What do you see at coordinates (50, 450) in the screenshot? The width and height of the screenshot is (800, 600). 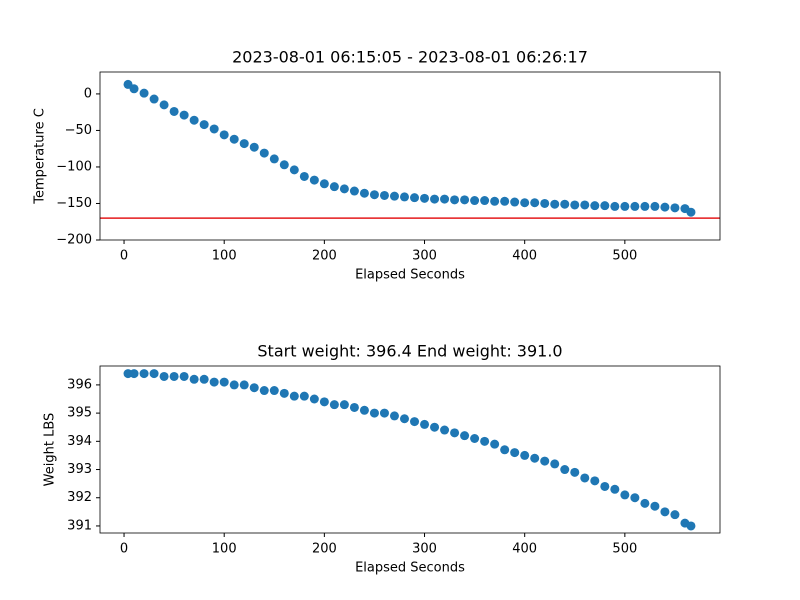 I see `y-axis-label: Weight LBS` at bounding box center [50, 450].